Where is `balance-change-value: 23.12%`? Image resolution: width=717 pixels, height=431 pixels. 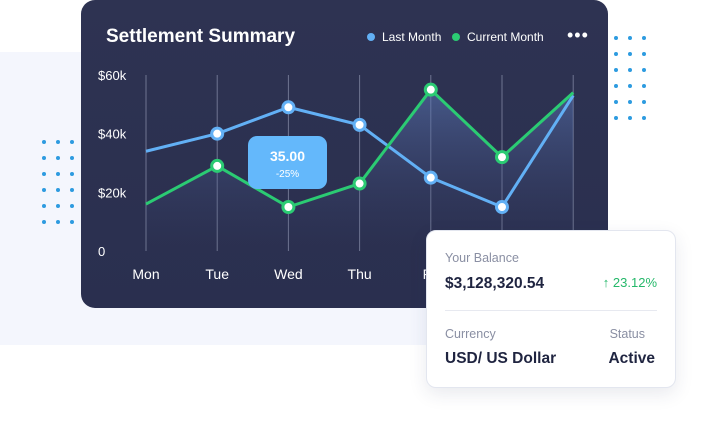 balance-change-value: 23.12% is located at coordinates (634, 282).